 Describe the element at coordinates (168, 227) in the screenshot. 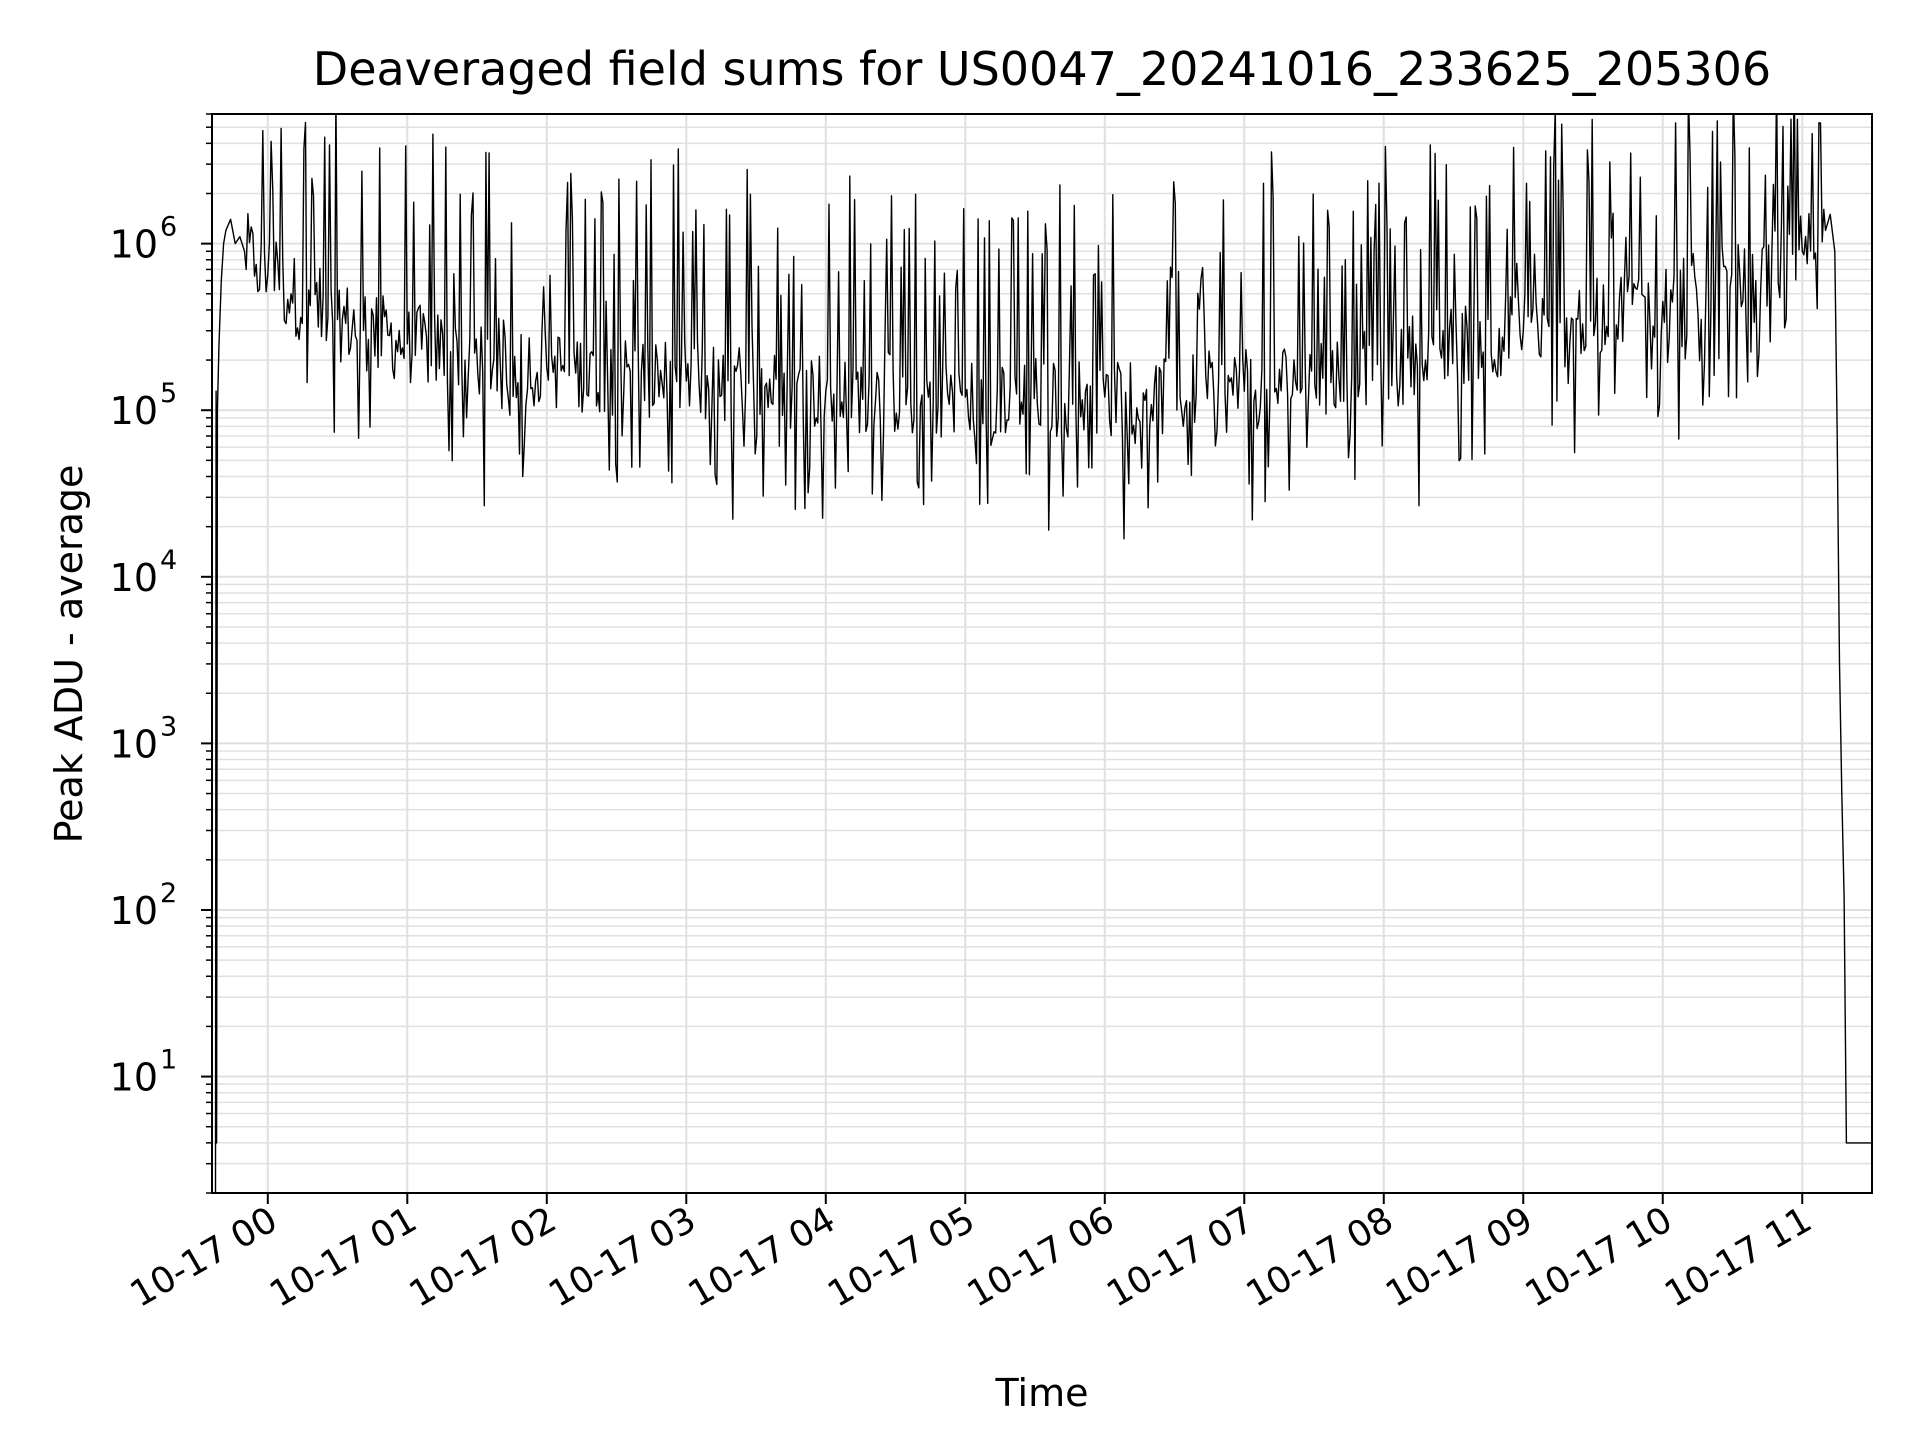

I see `y-tick-exponent: 6` at that location.